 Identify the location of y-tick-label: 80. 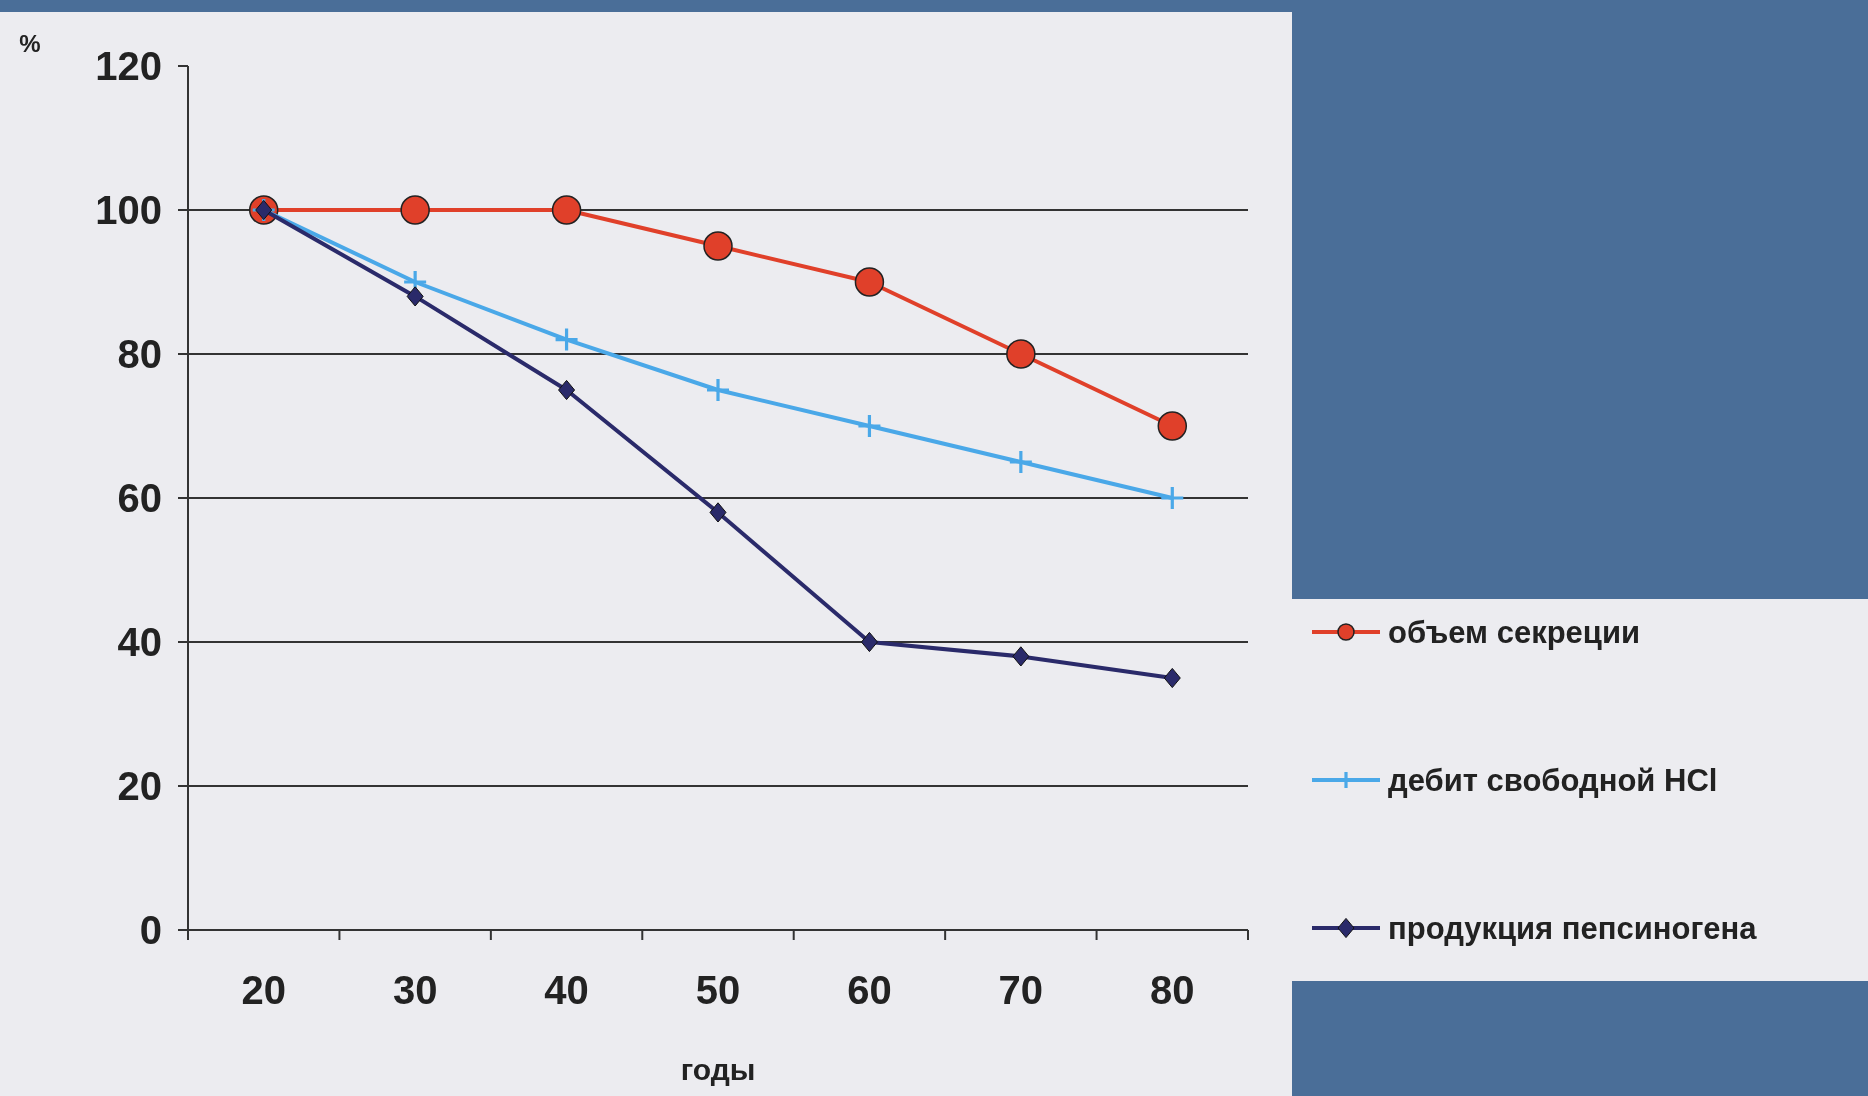
(139, 354).